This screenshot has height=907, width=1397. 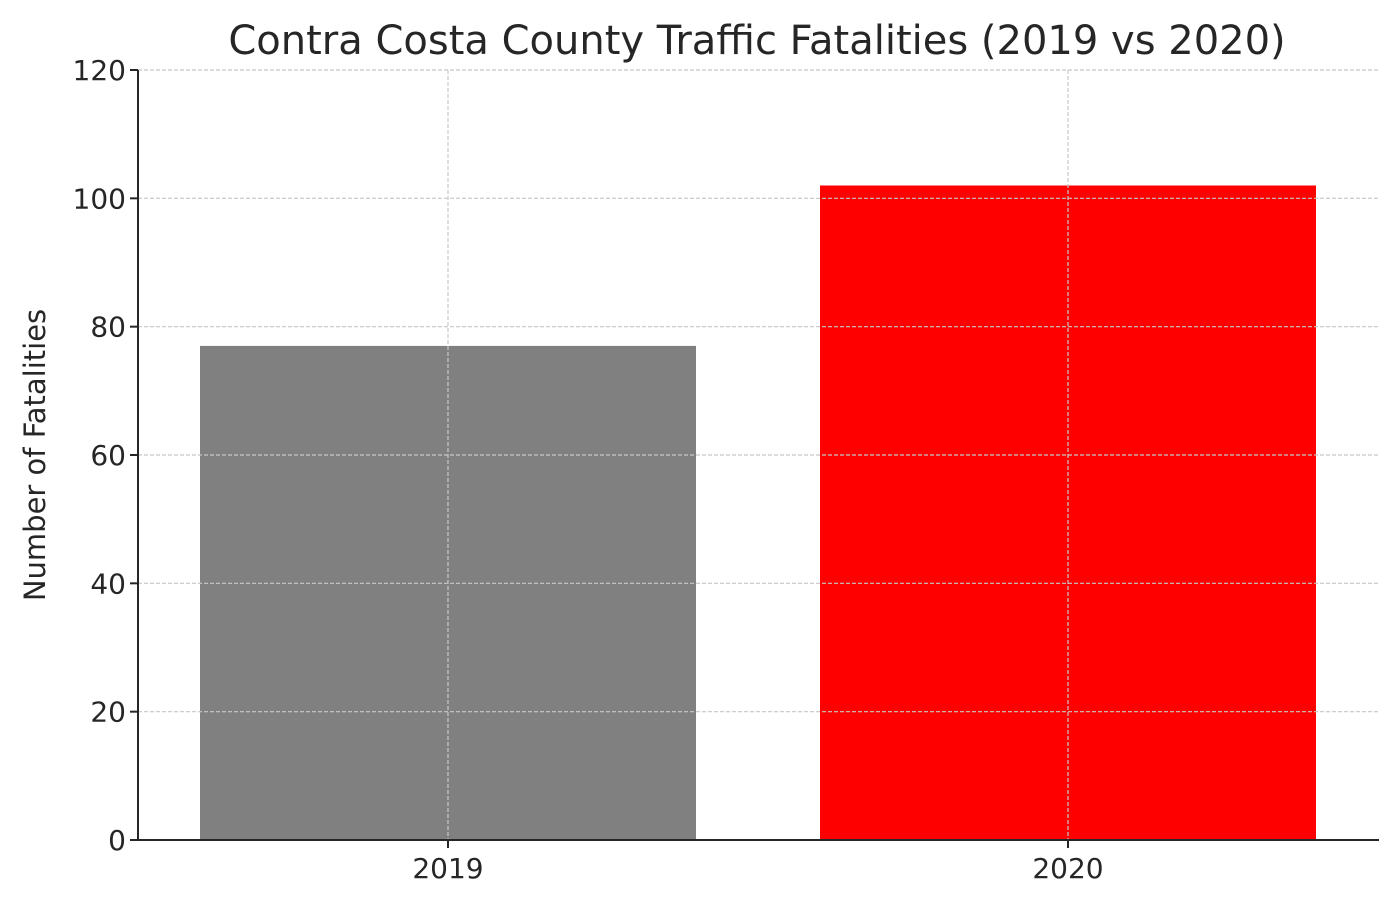 What do you see at coordinates (99, 198) in the screenshot?
I see `y-tick-label: 100` at bounding box center [99, 198].